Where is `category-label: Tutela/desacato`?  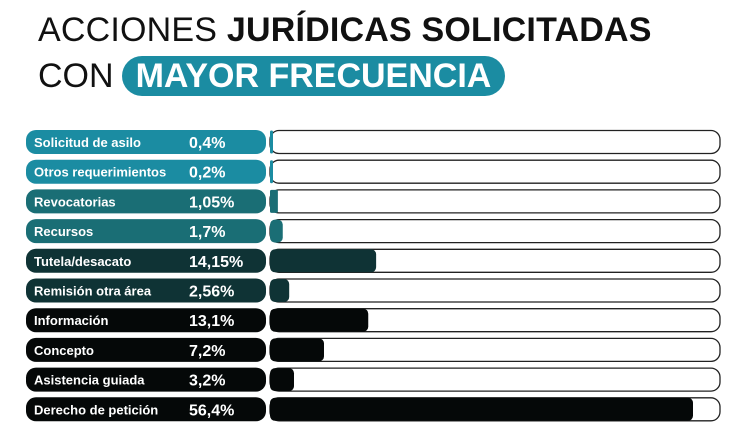 category-label: Tutela/desacato is located at coordinates (82, 261).